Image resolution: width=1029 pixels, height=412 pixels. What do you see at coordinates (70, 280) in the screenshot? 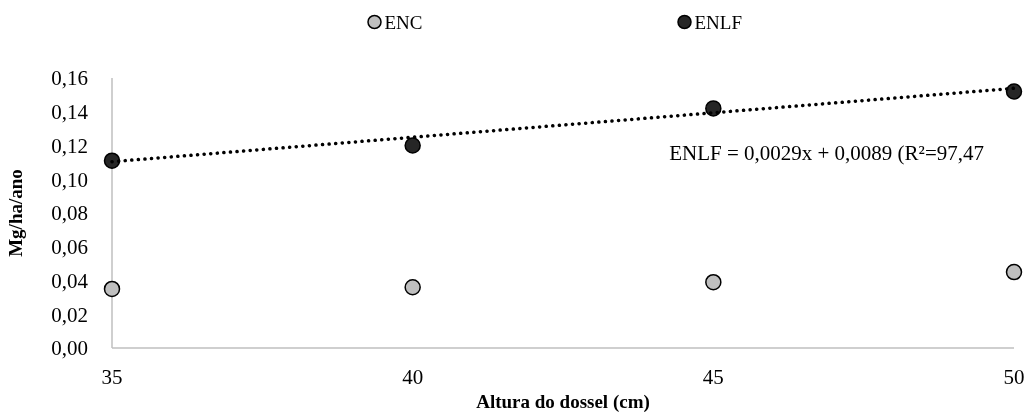
I see `y-tick-label: 0,04` at bounding box center [70, 280].